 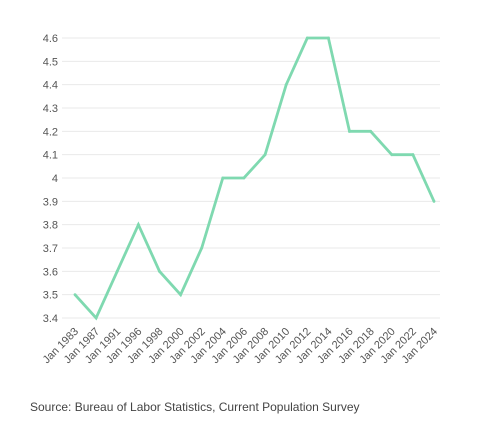 What do you see at coordinates (50, 319) in the screenshot?
I see `y-tick-label: 3.4` at bounding box center [50, 319].